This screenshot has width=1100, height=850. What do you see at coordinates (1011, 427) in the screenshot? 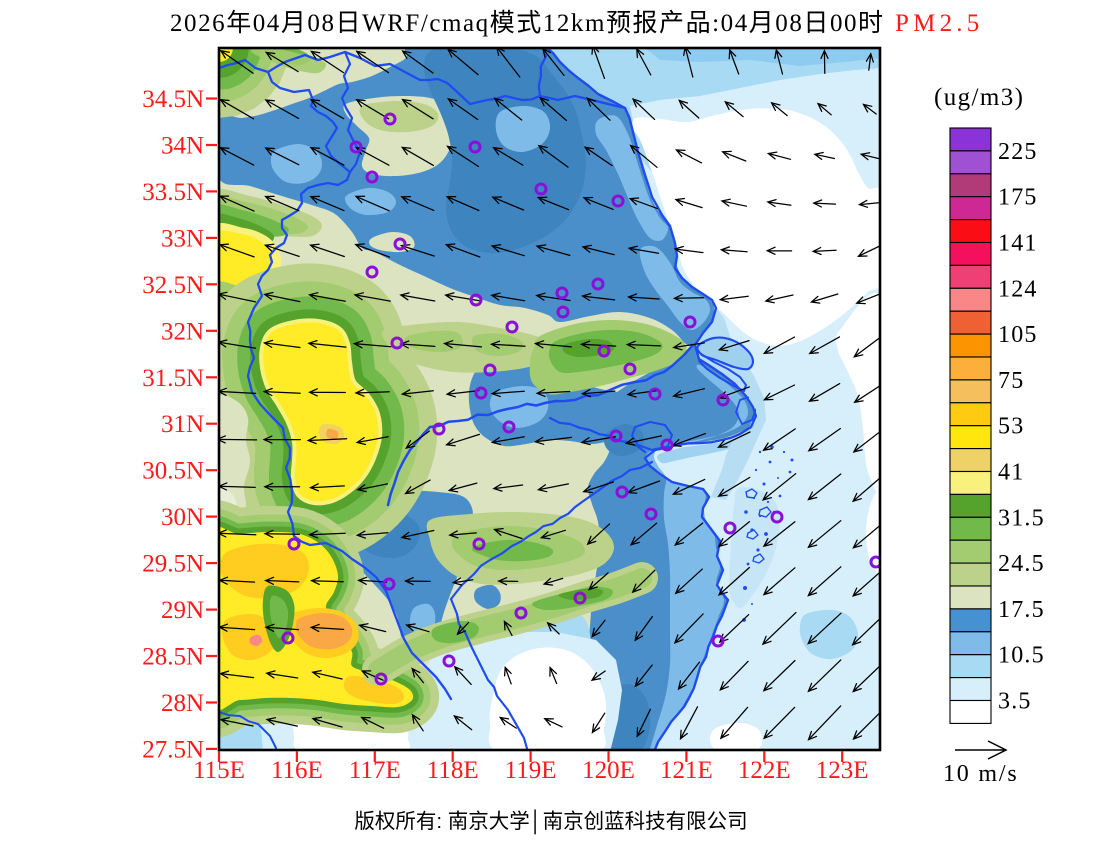
I see `svg-text: 53` at bounding box center [1011, 427].